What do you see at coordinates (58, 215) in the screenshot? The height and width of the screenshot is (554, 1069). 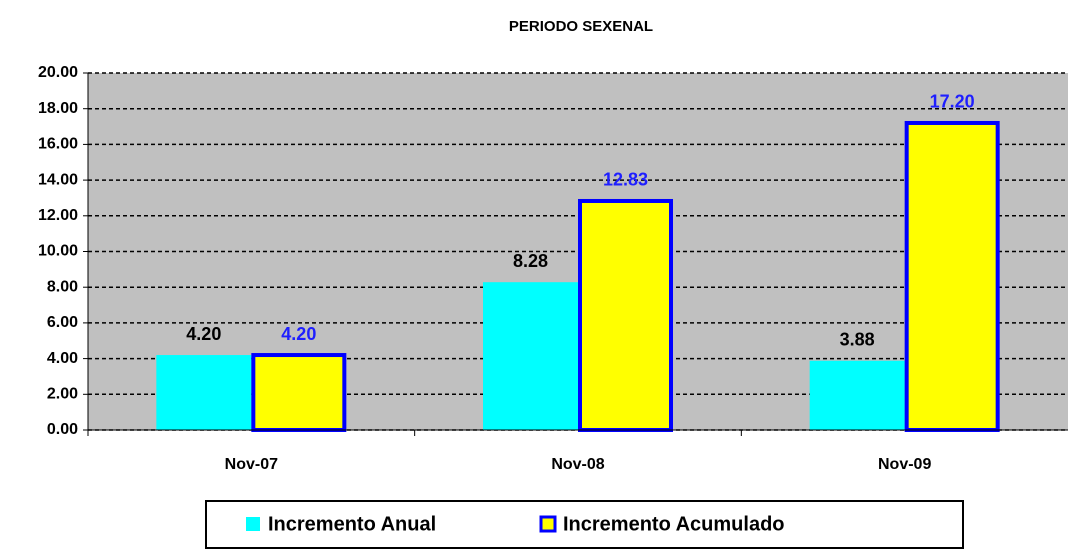 I see `y-tick-label: 12.00` at bounding box center [58, 215].